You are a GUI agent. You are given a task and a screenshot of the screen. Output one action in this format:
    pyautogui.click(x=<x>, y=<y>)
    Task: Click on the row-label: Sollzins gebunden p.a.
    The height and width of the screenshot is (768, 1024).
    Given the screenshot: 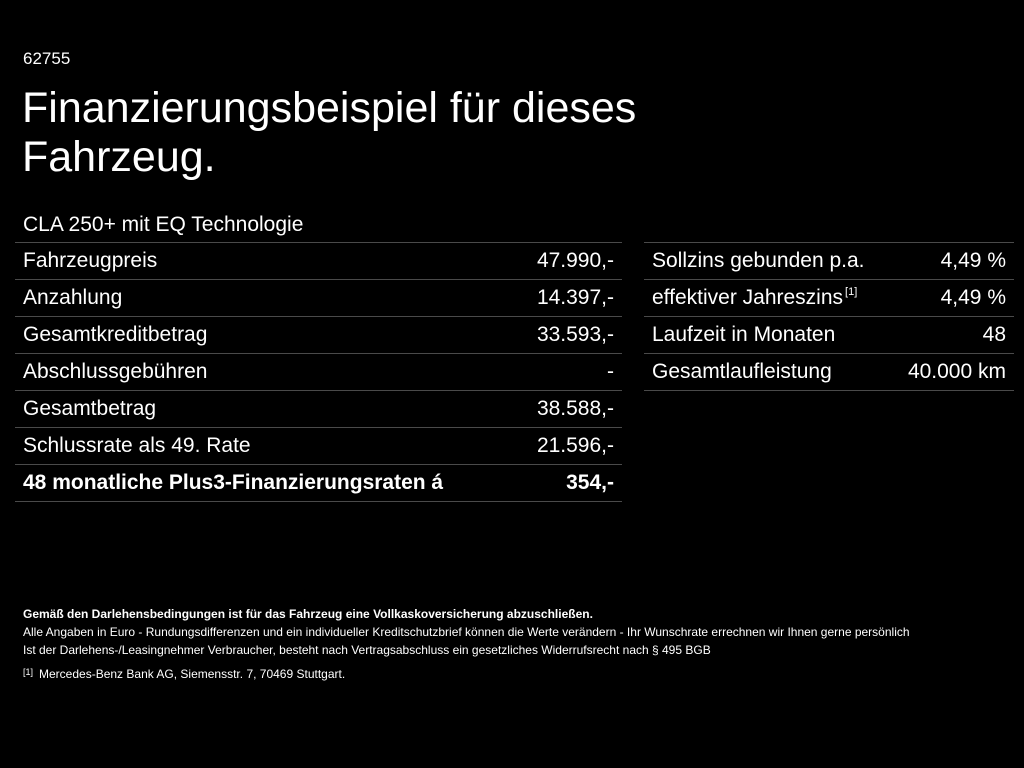 What is the action you would take?
    pyautogui.click(x=769, y=261)
    